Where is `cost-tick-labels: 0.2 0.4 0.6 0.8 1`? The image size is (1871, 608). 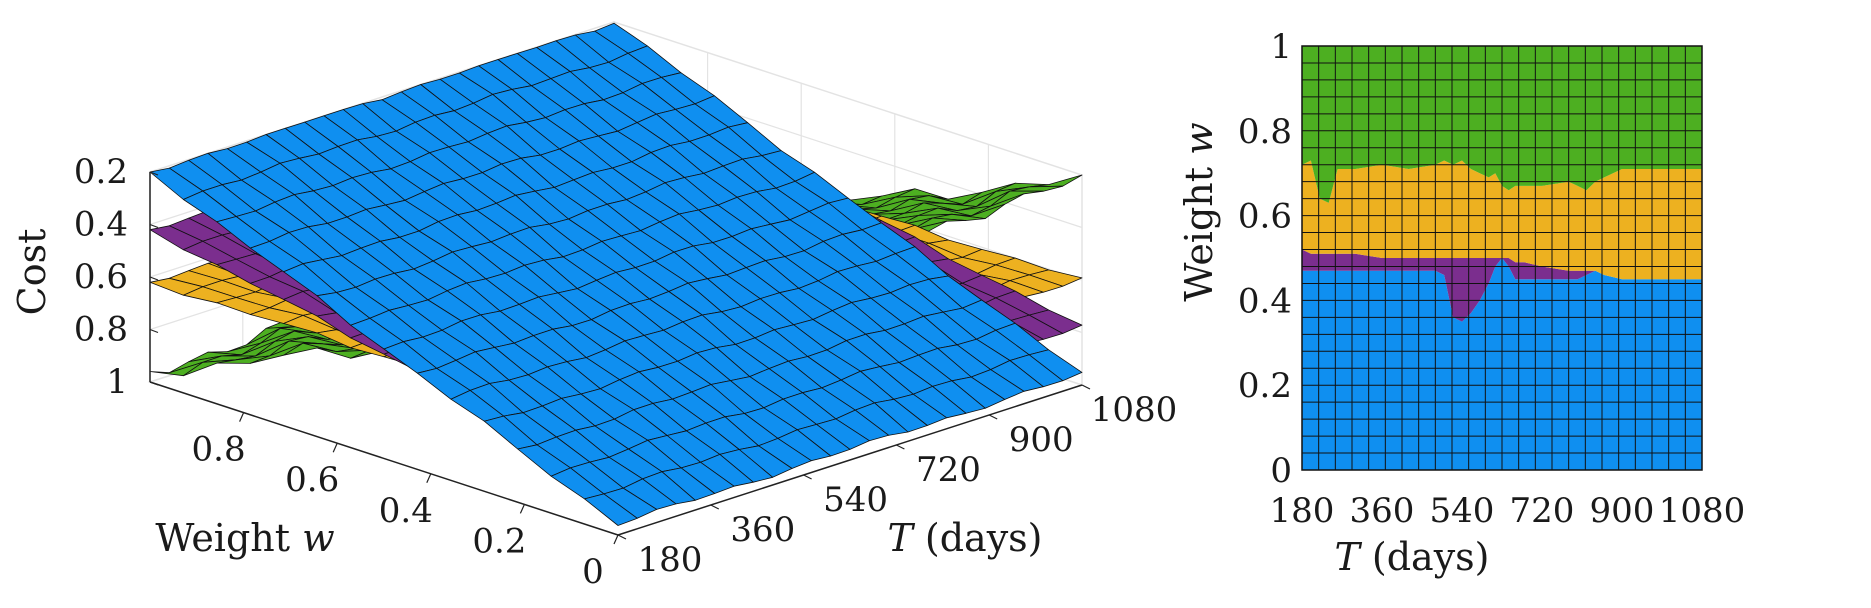 cost-tick-labels: 0.2 0.4 0.6 0.8 1 is located at coordinates (116, 277).